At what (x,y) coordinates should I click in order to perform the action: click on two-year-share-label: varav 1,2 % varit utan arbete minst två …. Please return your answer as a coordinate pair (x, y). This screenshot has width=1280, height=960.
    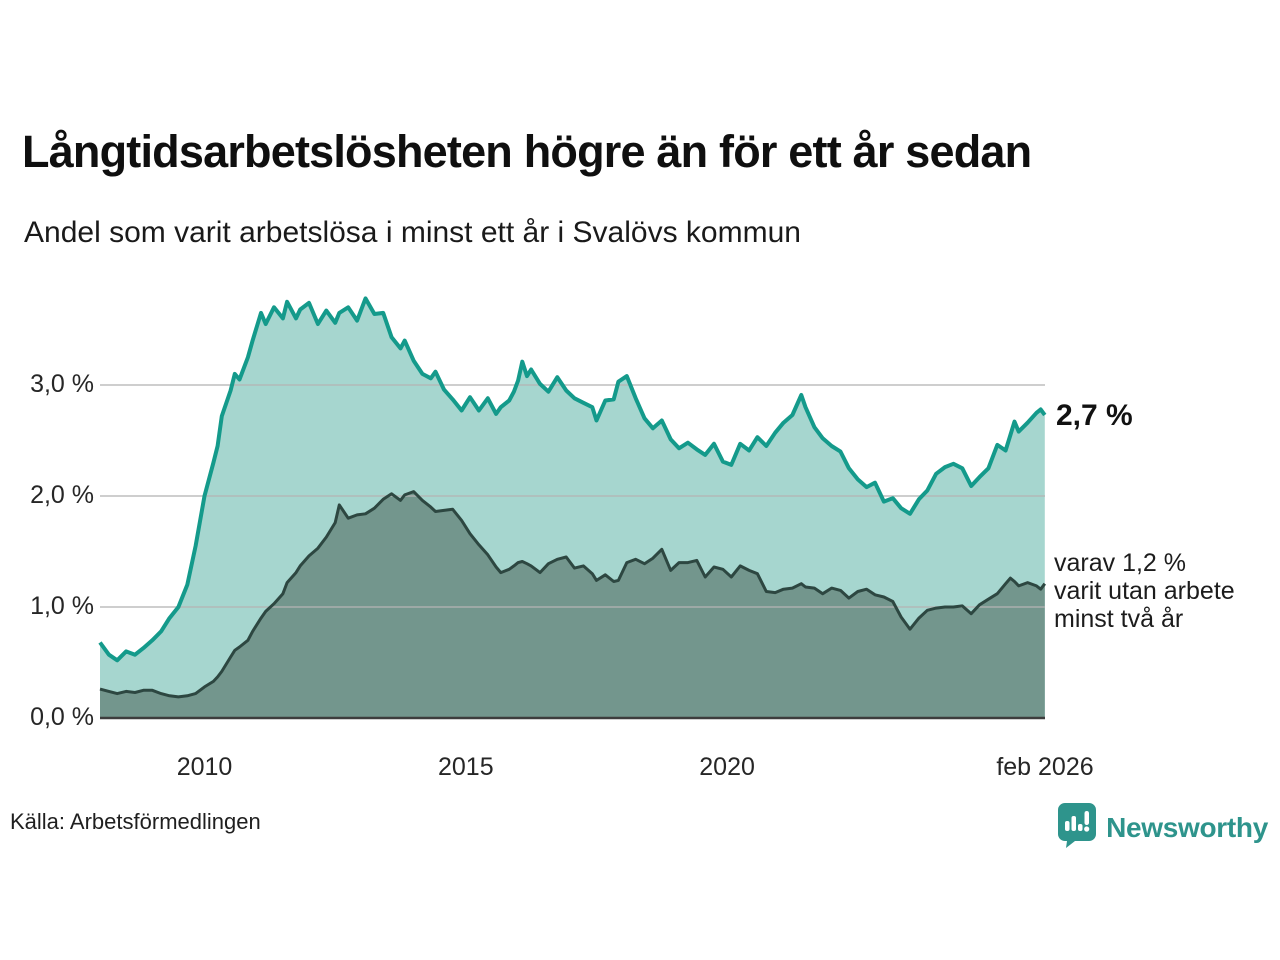
    Looking at the image, I should click on (1144, 591).